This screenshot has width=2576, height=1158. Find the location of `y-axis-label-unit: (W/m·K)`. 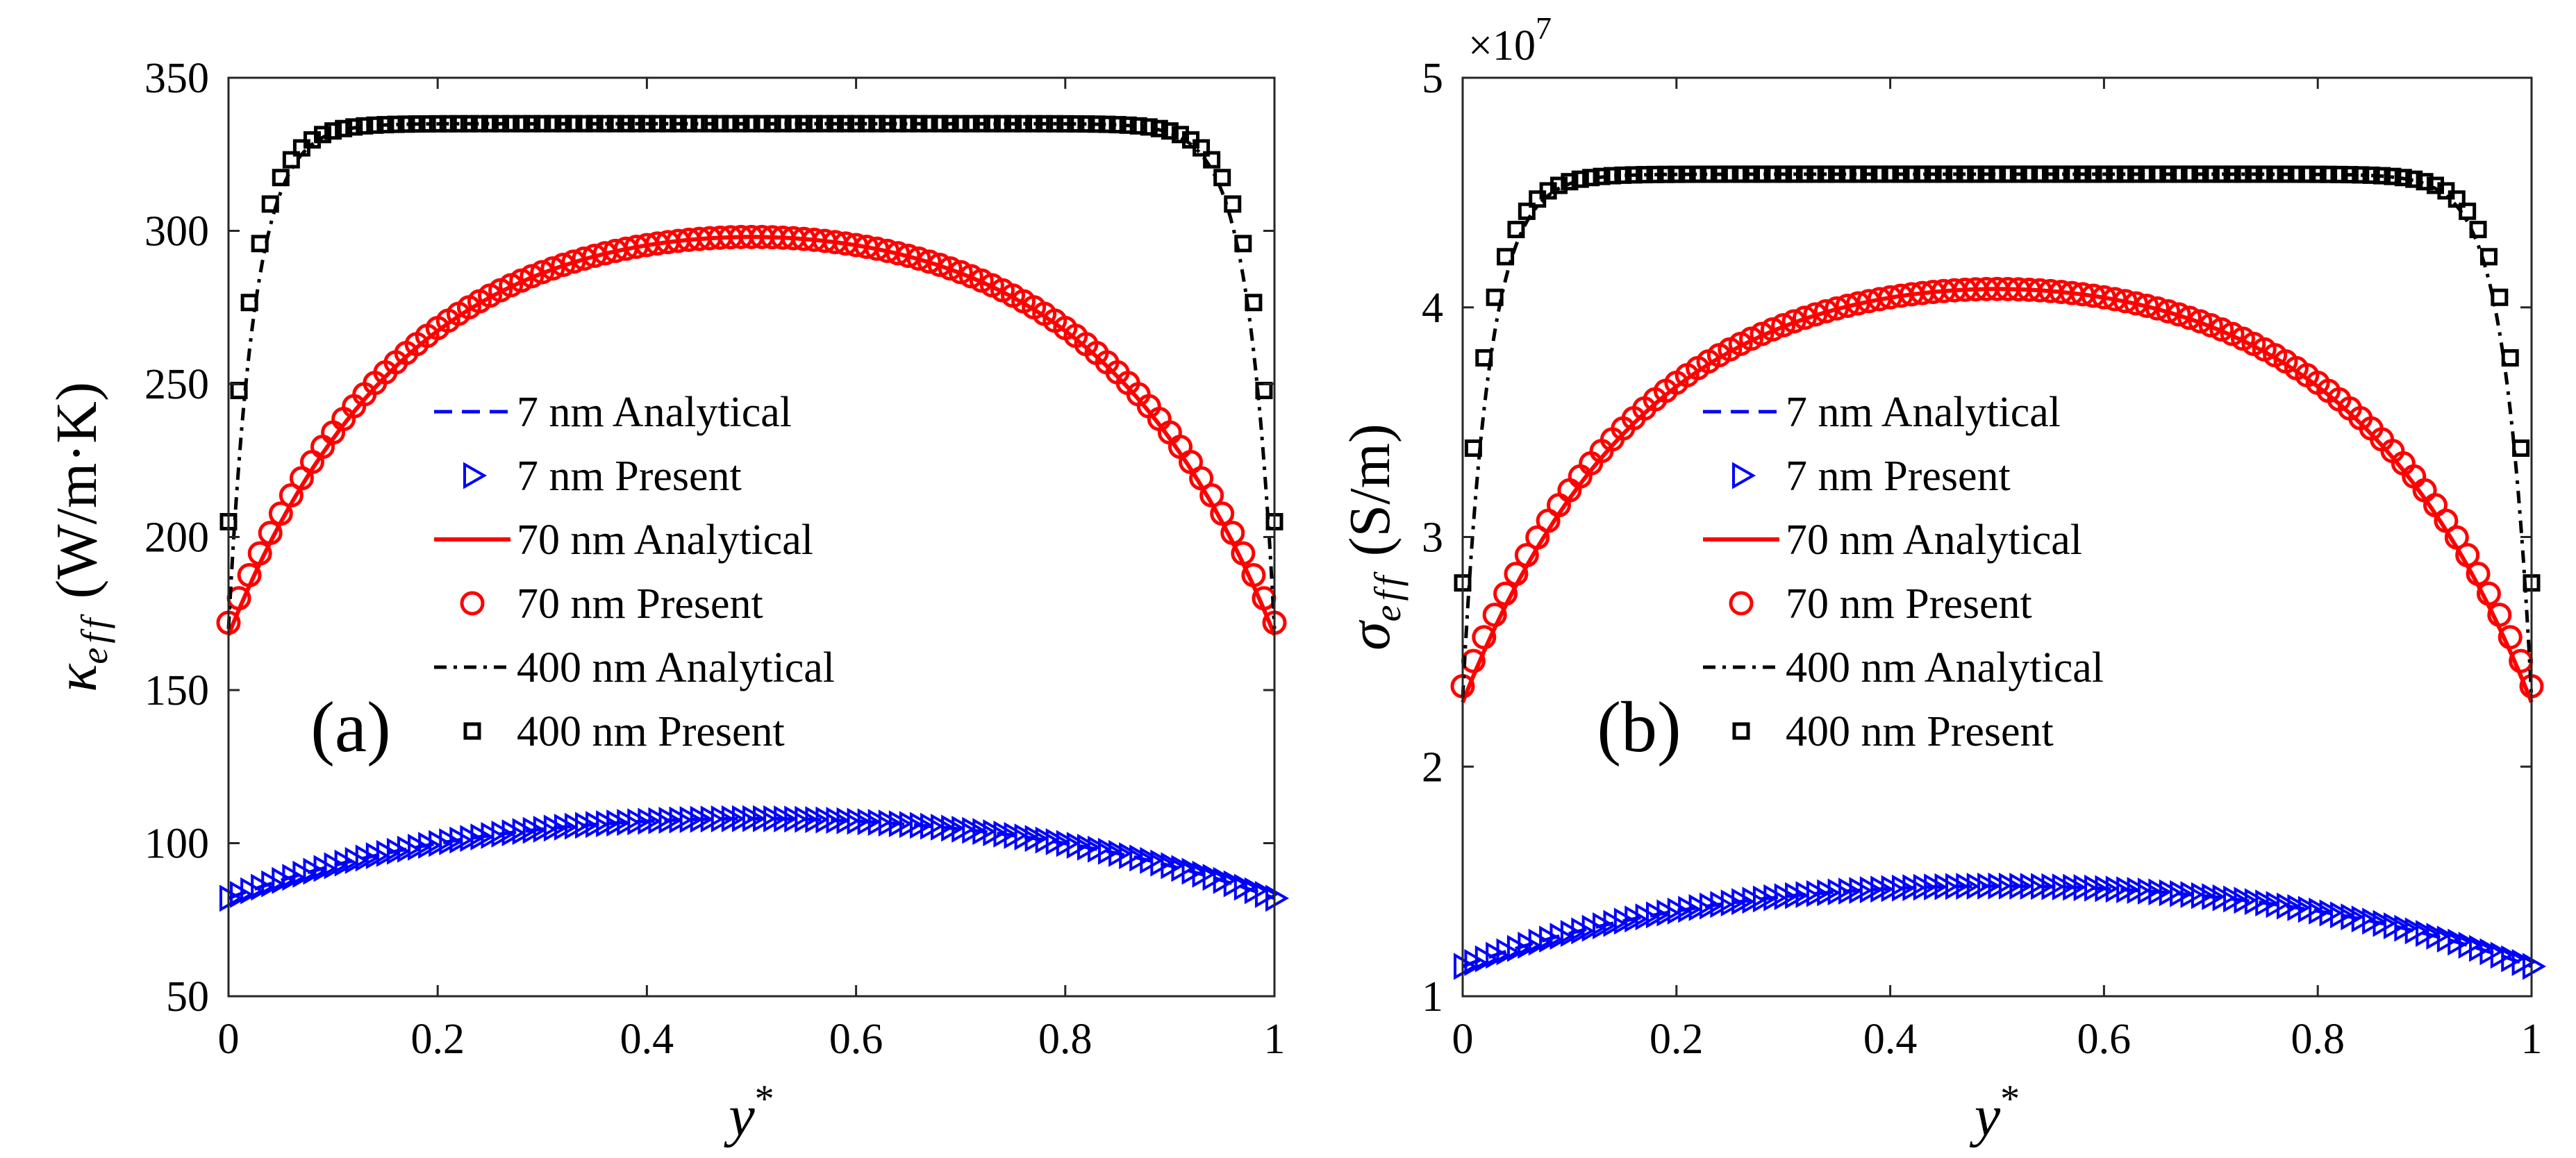

y-axis-label-unit: (W/m·K) is located at coordinates (76, 490).